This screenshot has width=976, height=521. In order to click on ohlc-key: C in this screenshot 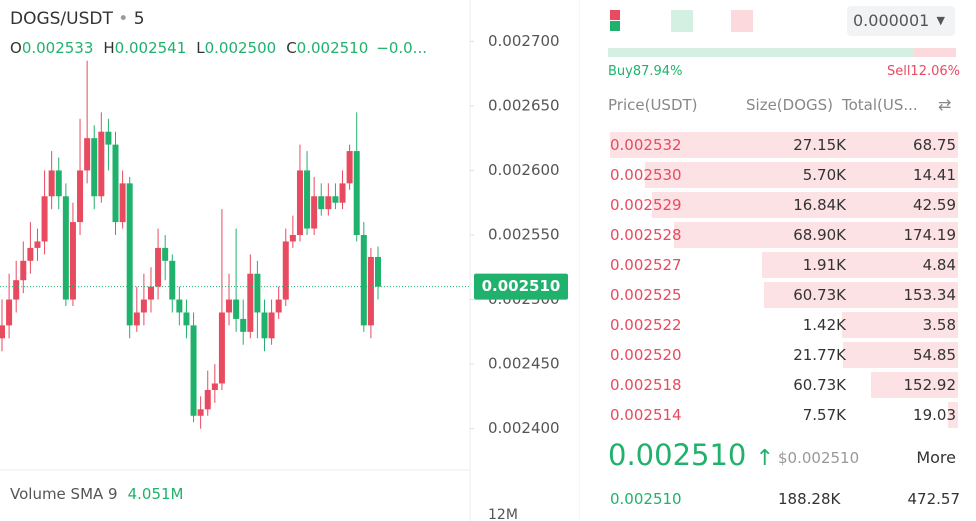, I will do `click(291, 48)`.